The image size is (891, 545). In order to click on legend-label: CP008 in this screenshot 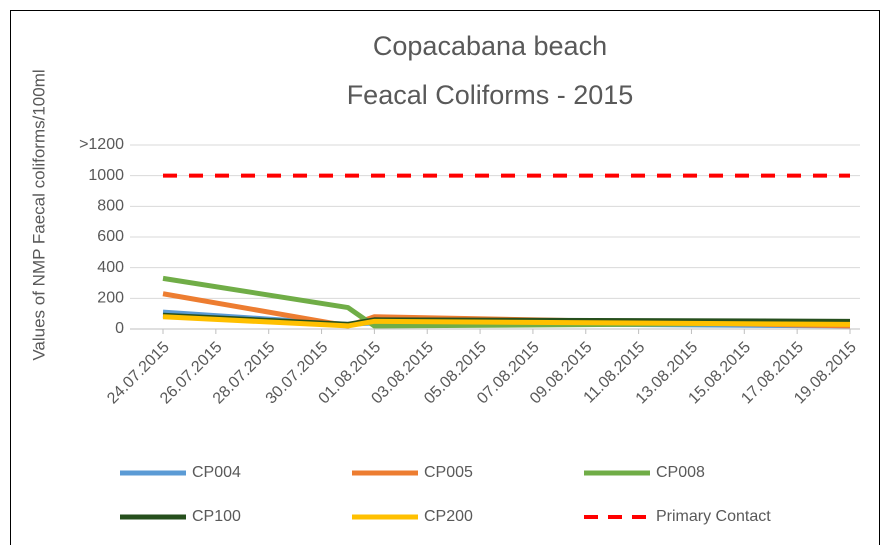, I will do `click(680, 472)`.